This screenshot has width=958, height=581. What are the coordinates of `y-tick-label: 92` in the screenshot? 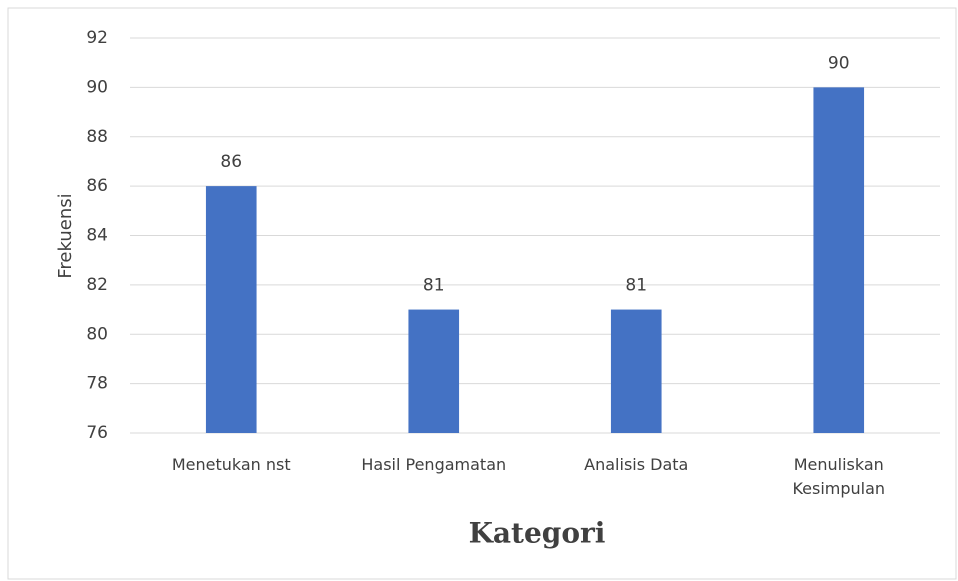 It's located at (97, 38).